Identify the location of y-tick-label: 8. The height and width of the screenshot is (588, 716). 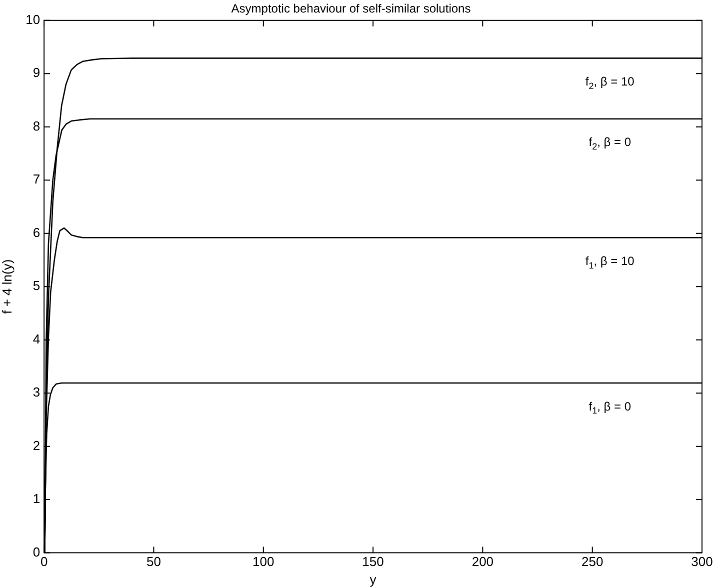
(36, 126).